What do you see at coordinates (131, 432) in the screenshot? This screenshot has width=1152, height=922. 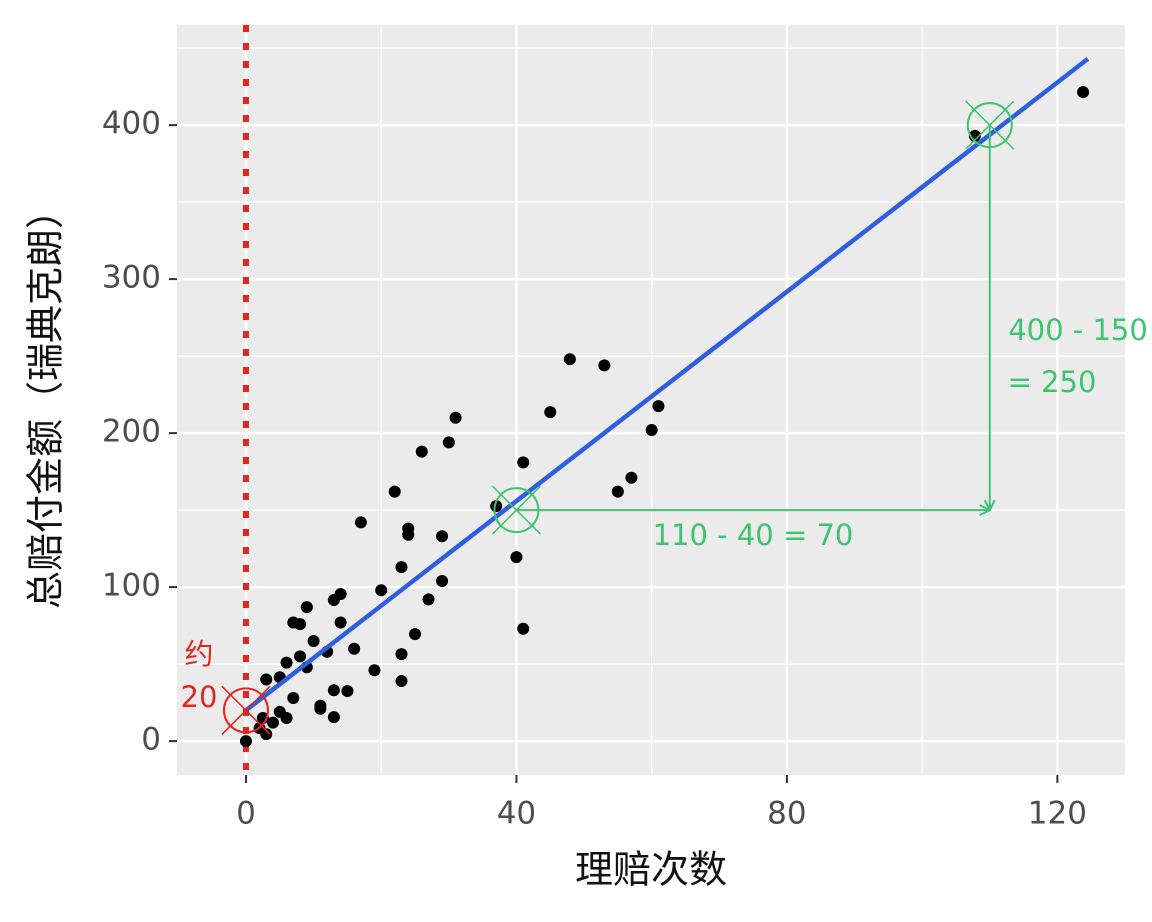 I see `y-tick-label: 200` at bounding box center [131, 432].